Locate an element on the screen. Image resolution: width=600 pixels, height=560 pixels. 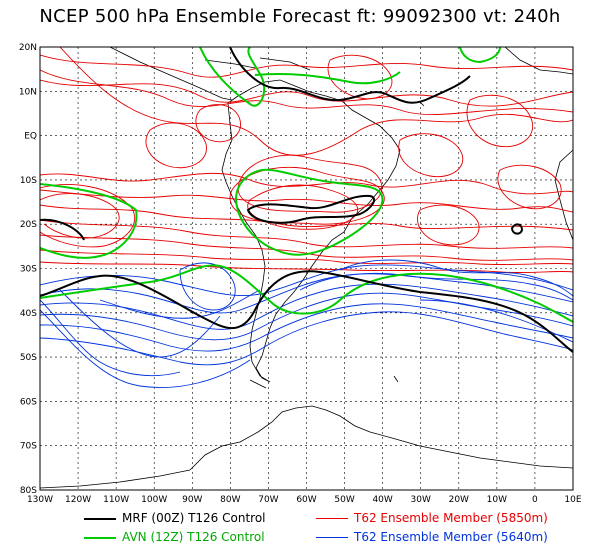
coastline-antarctica is located at coordinates (306, 447).